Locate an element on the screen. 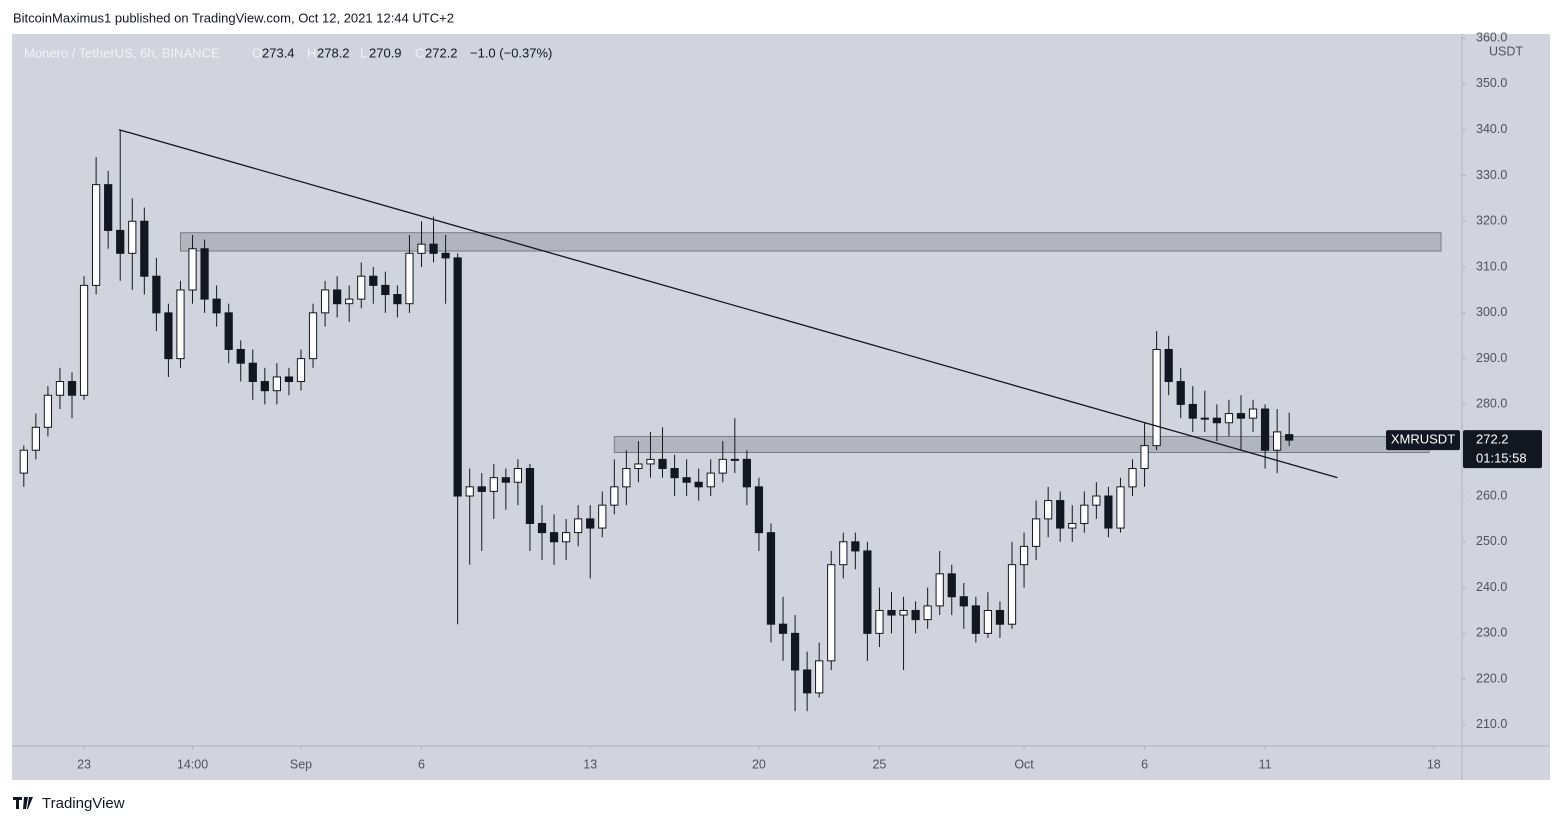 The image size is (1562, 826). o-label: O is located at coordinates (257, 52).